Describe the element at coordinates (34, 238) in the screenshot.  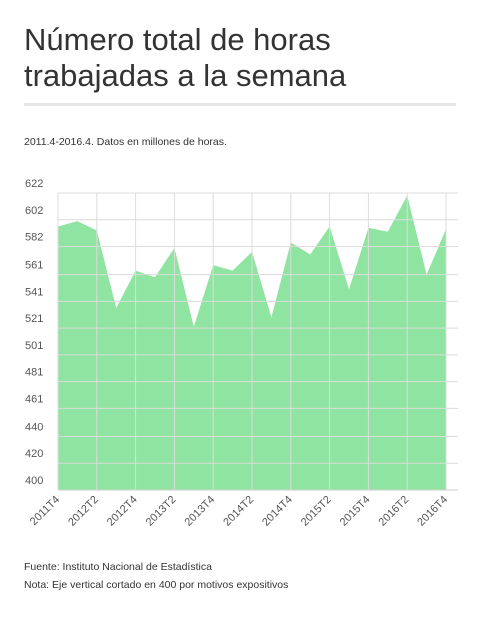
I see `y-tick-label: 582` at that location.